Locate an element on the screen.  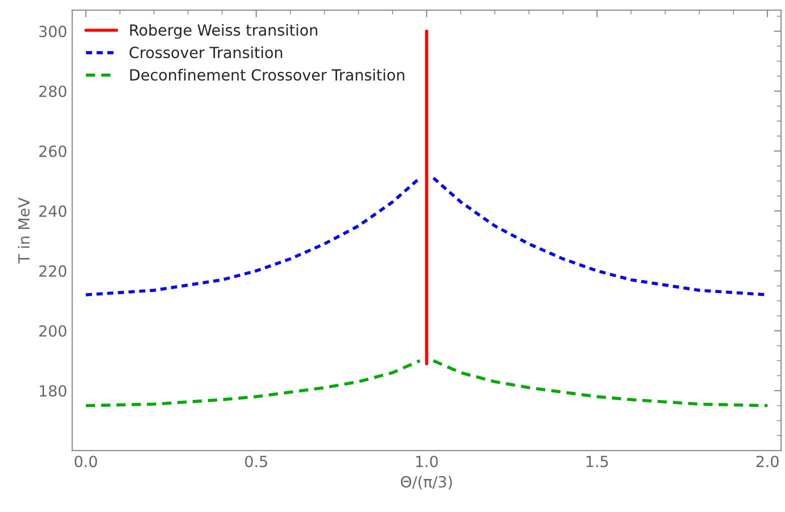
y-tick-label: 180 is located at coordinates (53, 391).